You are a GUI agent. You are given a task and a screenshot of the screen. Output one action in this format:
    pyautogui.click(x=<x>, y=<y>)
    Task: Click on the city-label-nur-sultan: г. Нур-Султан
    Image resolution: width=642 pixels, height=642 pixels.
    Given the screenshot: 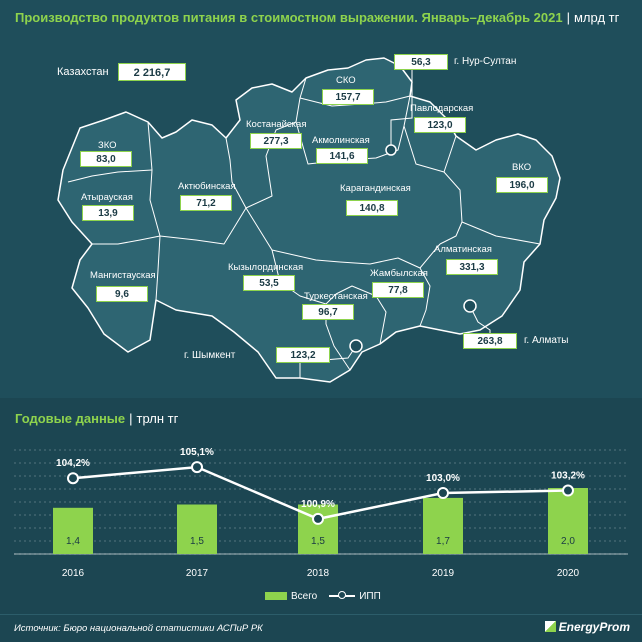 What is the action you would take?
    pyautogui.click(x=485, y=61)
    